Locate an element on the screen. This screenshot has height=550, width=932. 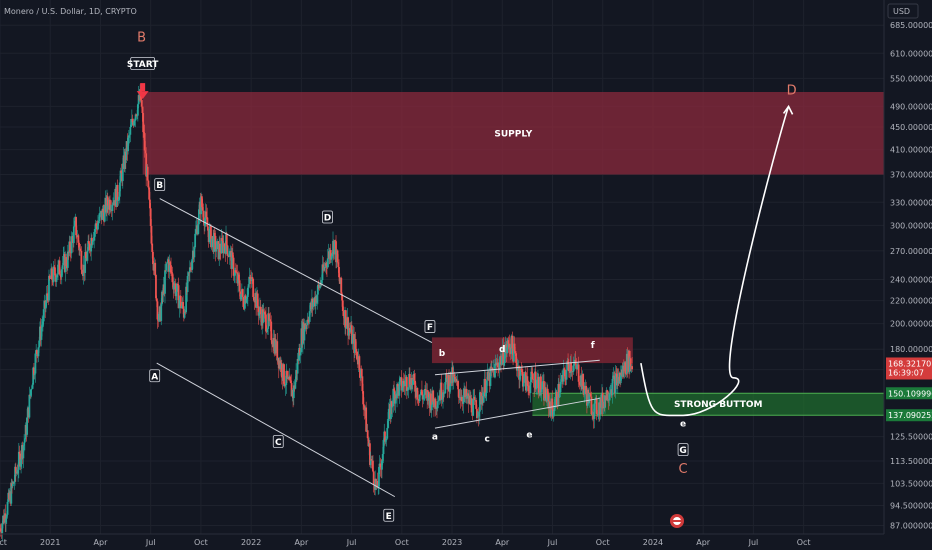
trendline is located at coordinates (517, 413).